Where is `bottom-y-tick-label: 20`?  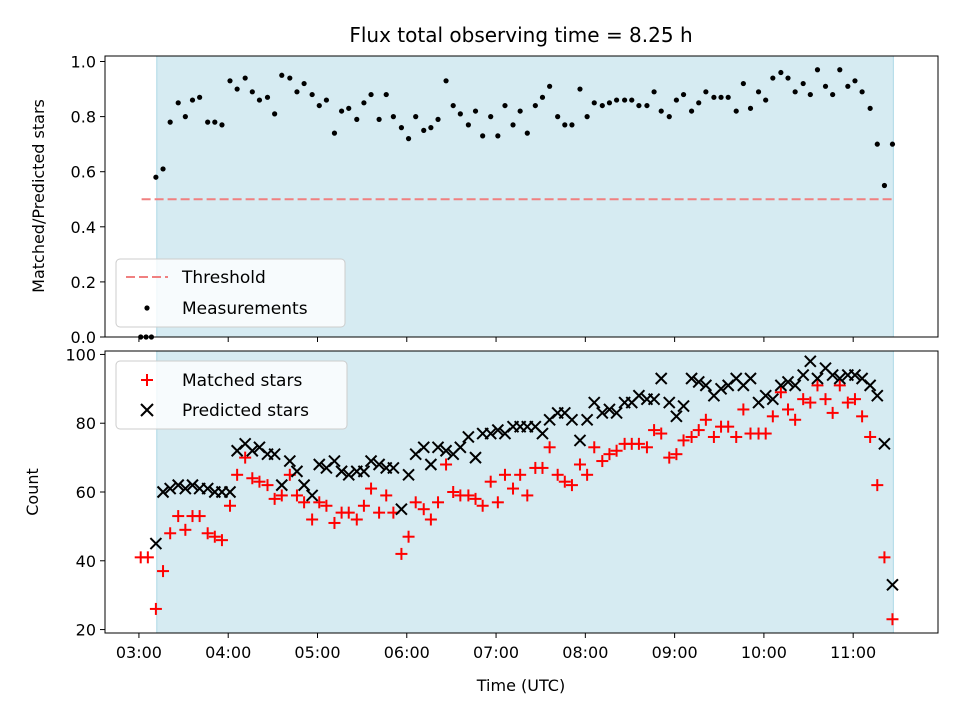
bottom-y-tick-label: 20 is located at coordinates (86, 630).